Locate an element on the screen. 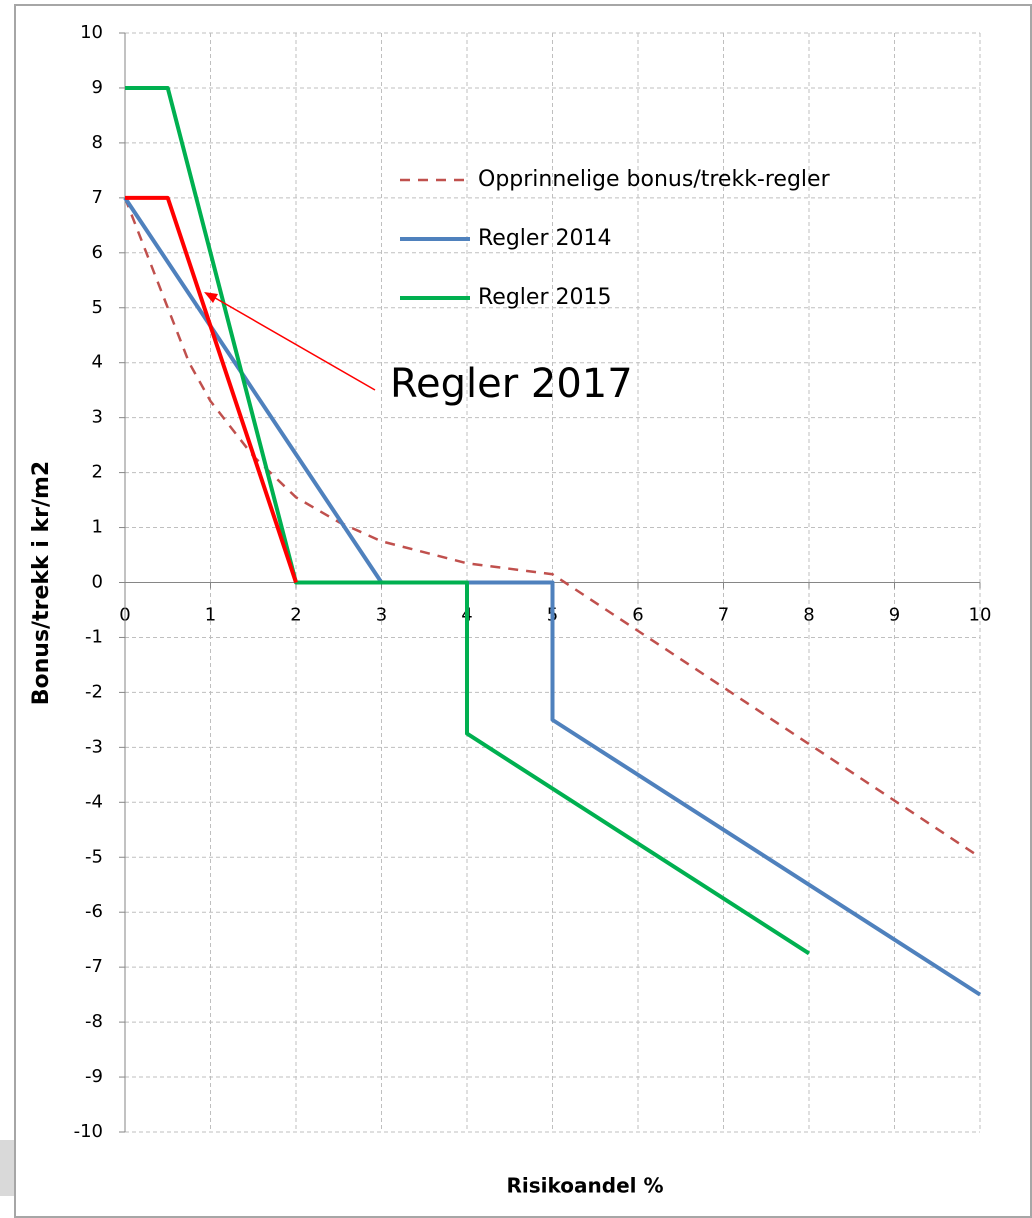 This screenshot has height=1218, width=1032. x-tick-label: 6 is located at coordinates (637, 615).